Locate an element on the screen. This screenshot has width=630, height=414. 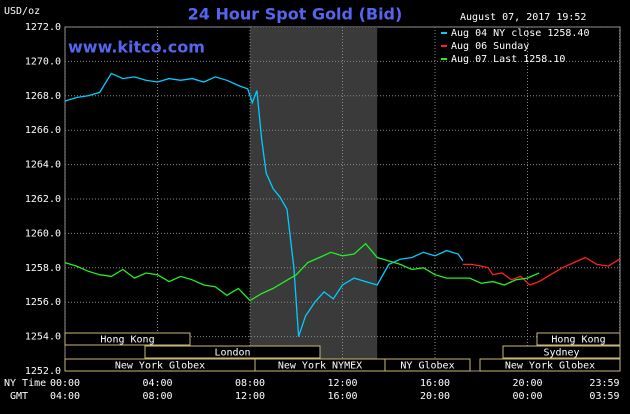
y-tick-label: 1258.0 is located at coordinates (43, 268).